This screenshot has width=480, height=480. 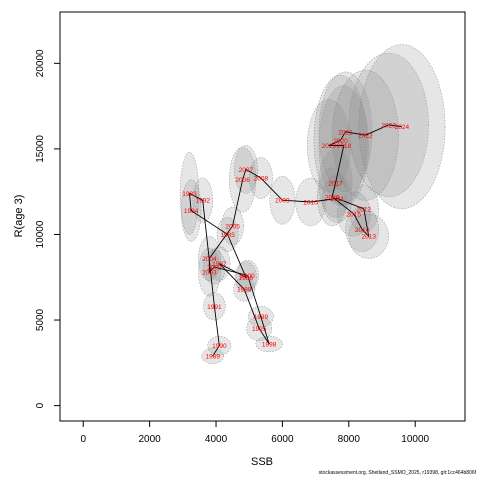 What do you see at coordinates (40, 63) in the screenshot?
I see `y-tick-label-20000: 20000` at bounding box center [40, 63].